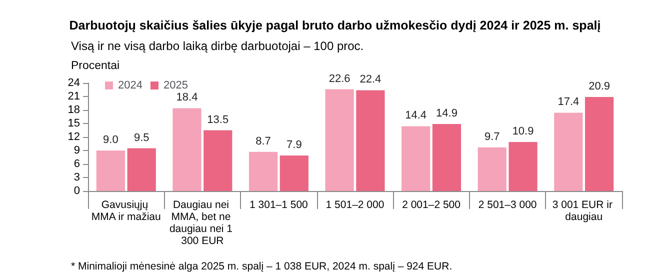 The width and height of the screenshot is (670, 275). I want to click on x-tick-label: Daugiau nei MMA, bet ne daugiau nei 1 300 EUR, so click(202, 223).